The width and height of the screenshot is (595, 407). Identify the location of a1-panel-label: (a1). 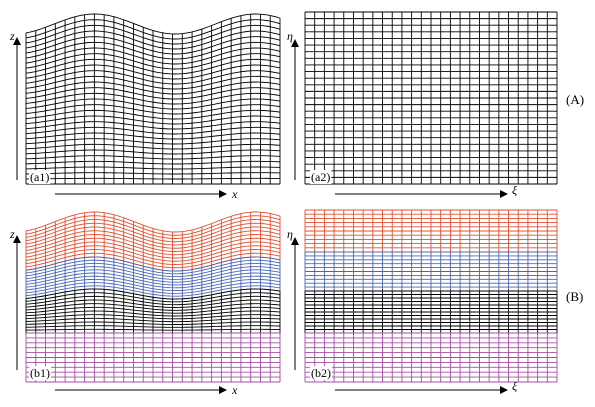
(39, 177).